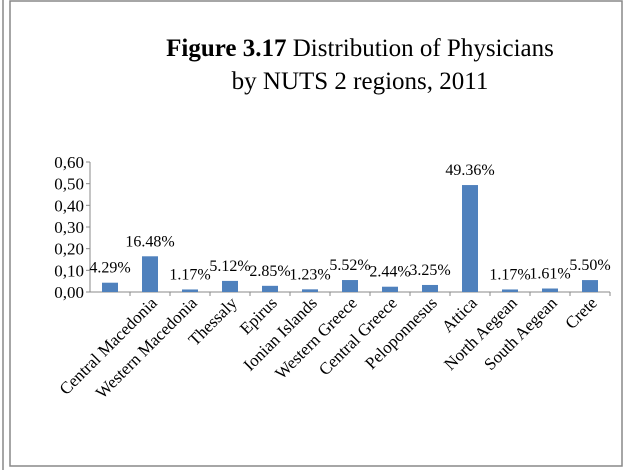  I want to click on value-label: 1.23%, so click(309, 274).